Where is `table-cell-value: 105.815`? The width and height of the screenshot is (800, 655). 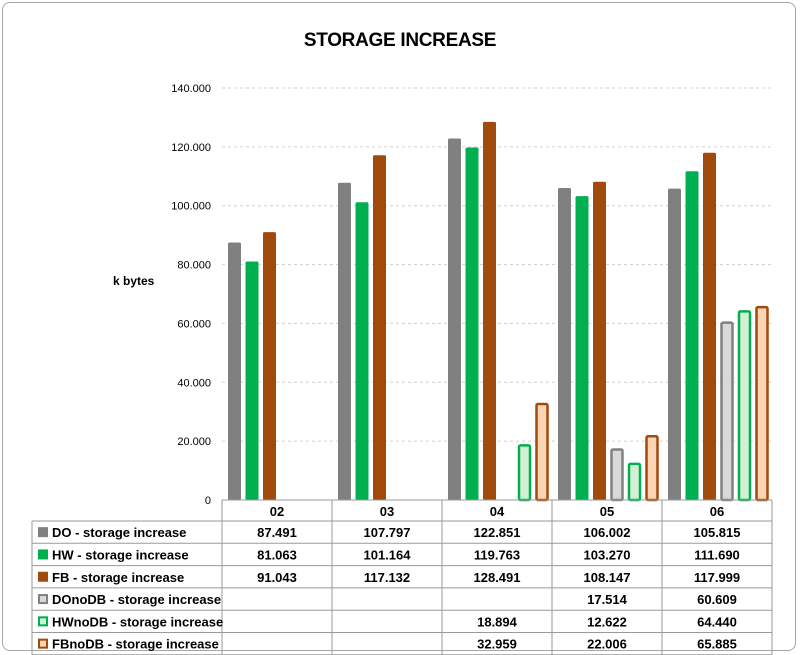 table-cell-value: 105.815 is located at coordinates (717, 532).